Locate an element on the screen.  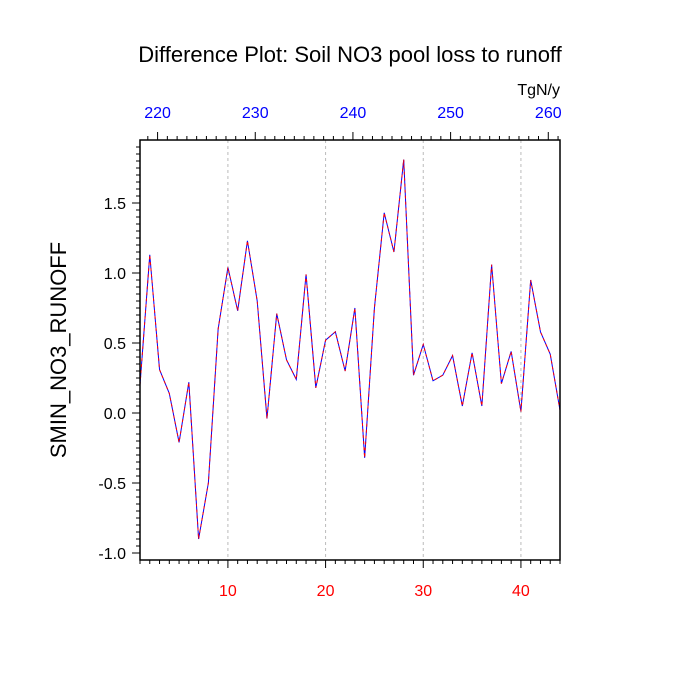
y-axis-label: SMIN_NO3_RUNOFF is located at coordinates (58, 350).